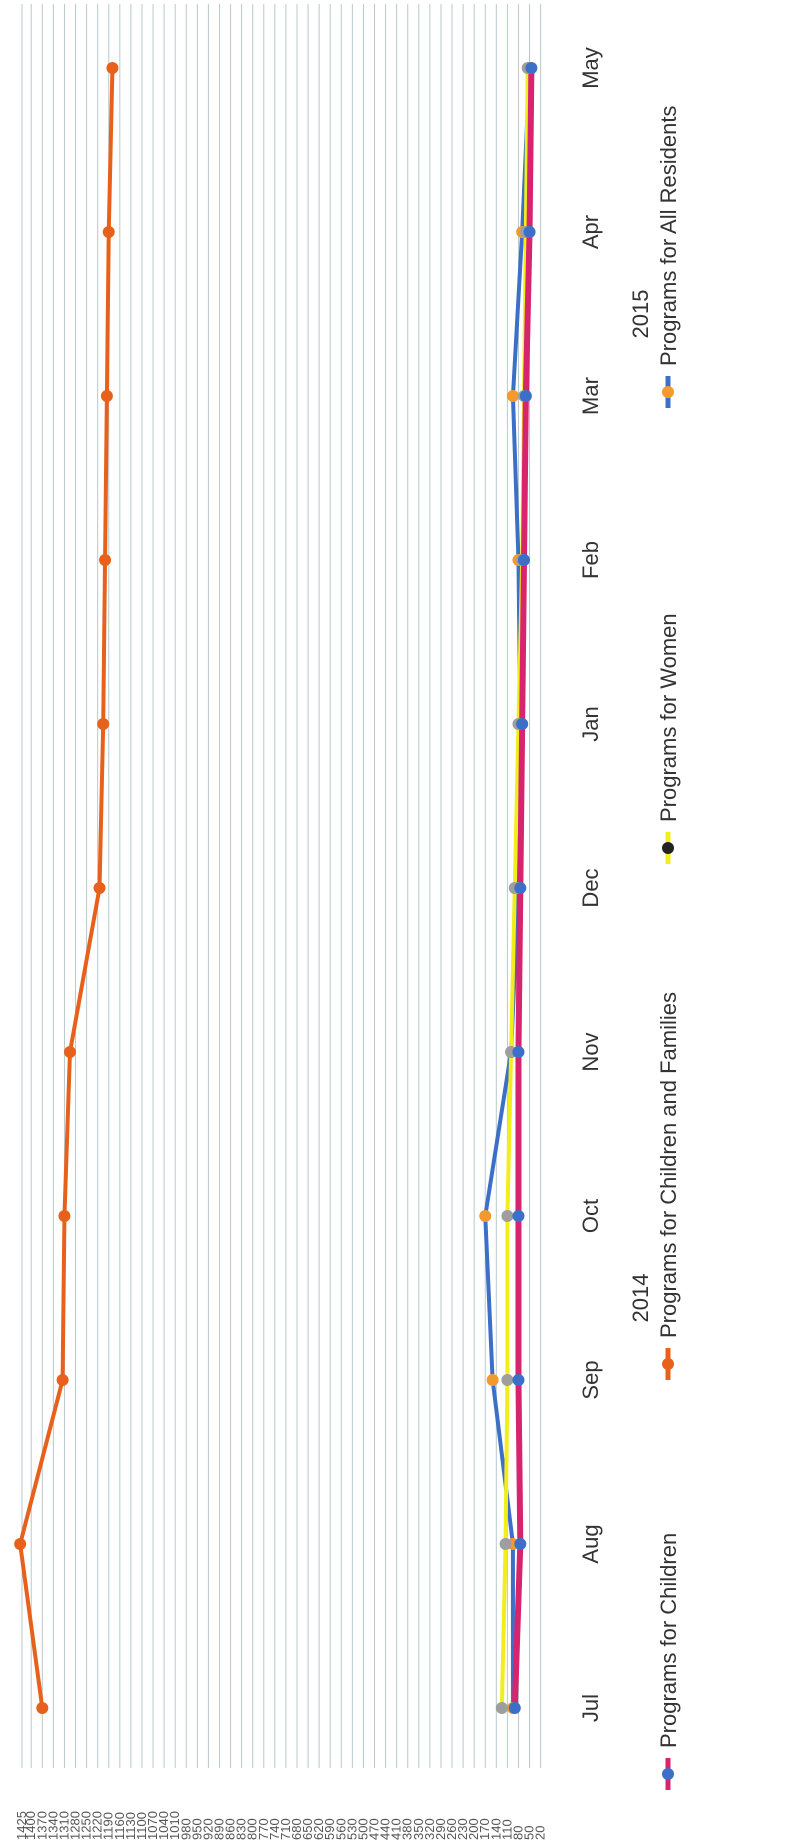  Describe the element at coordinates (30, 1825) in the screenshot. I see `y-tick-label: 1400` at that location.